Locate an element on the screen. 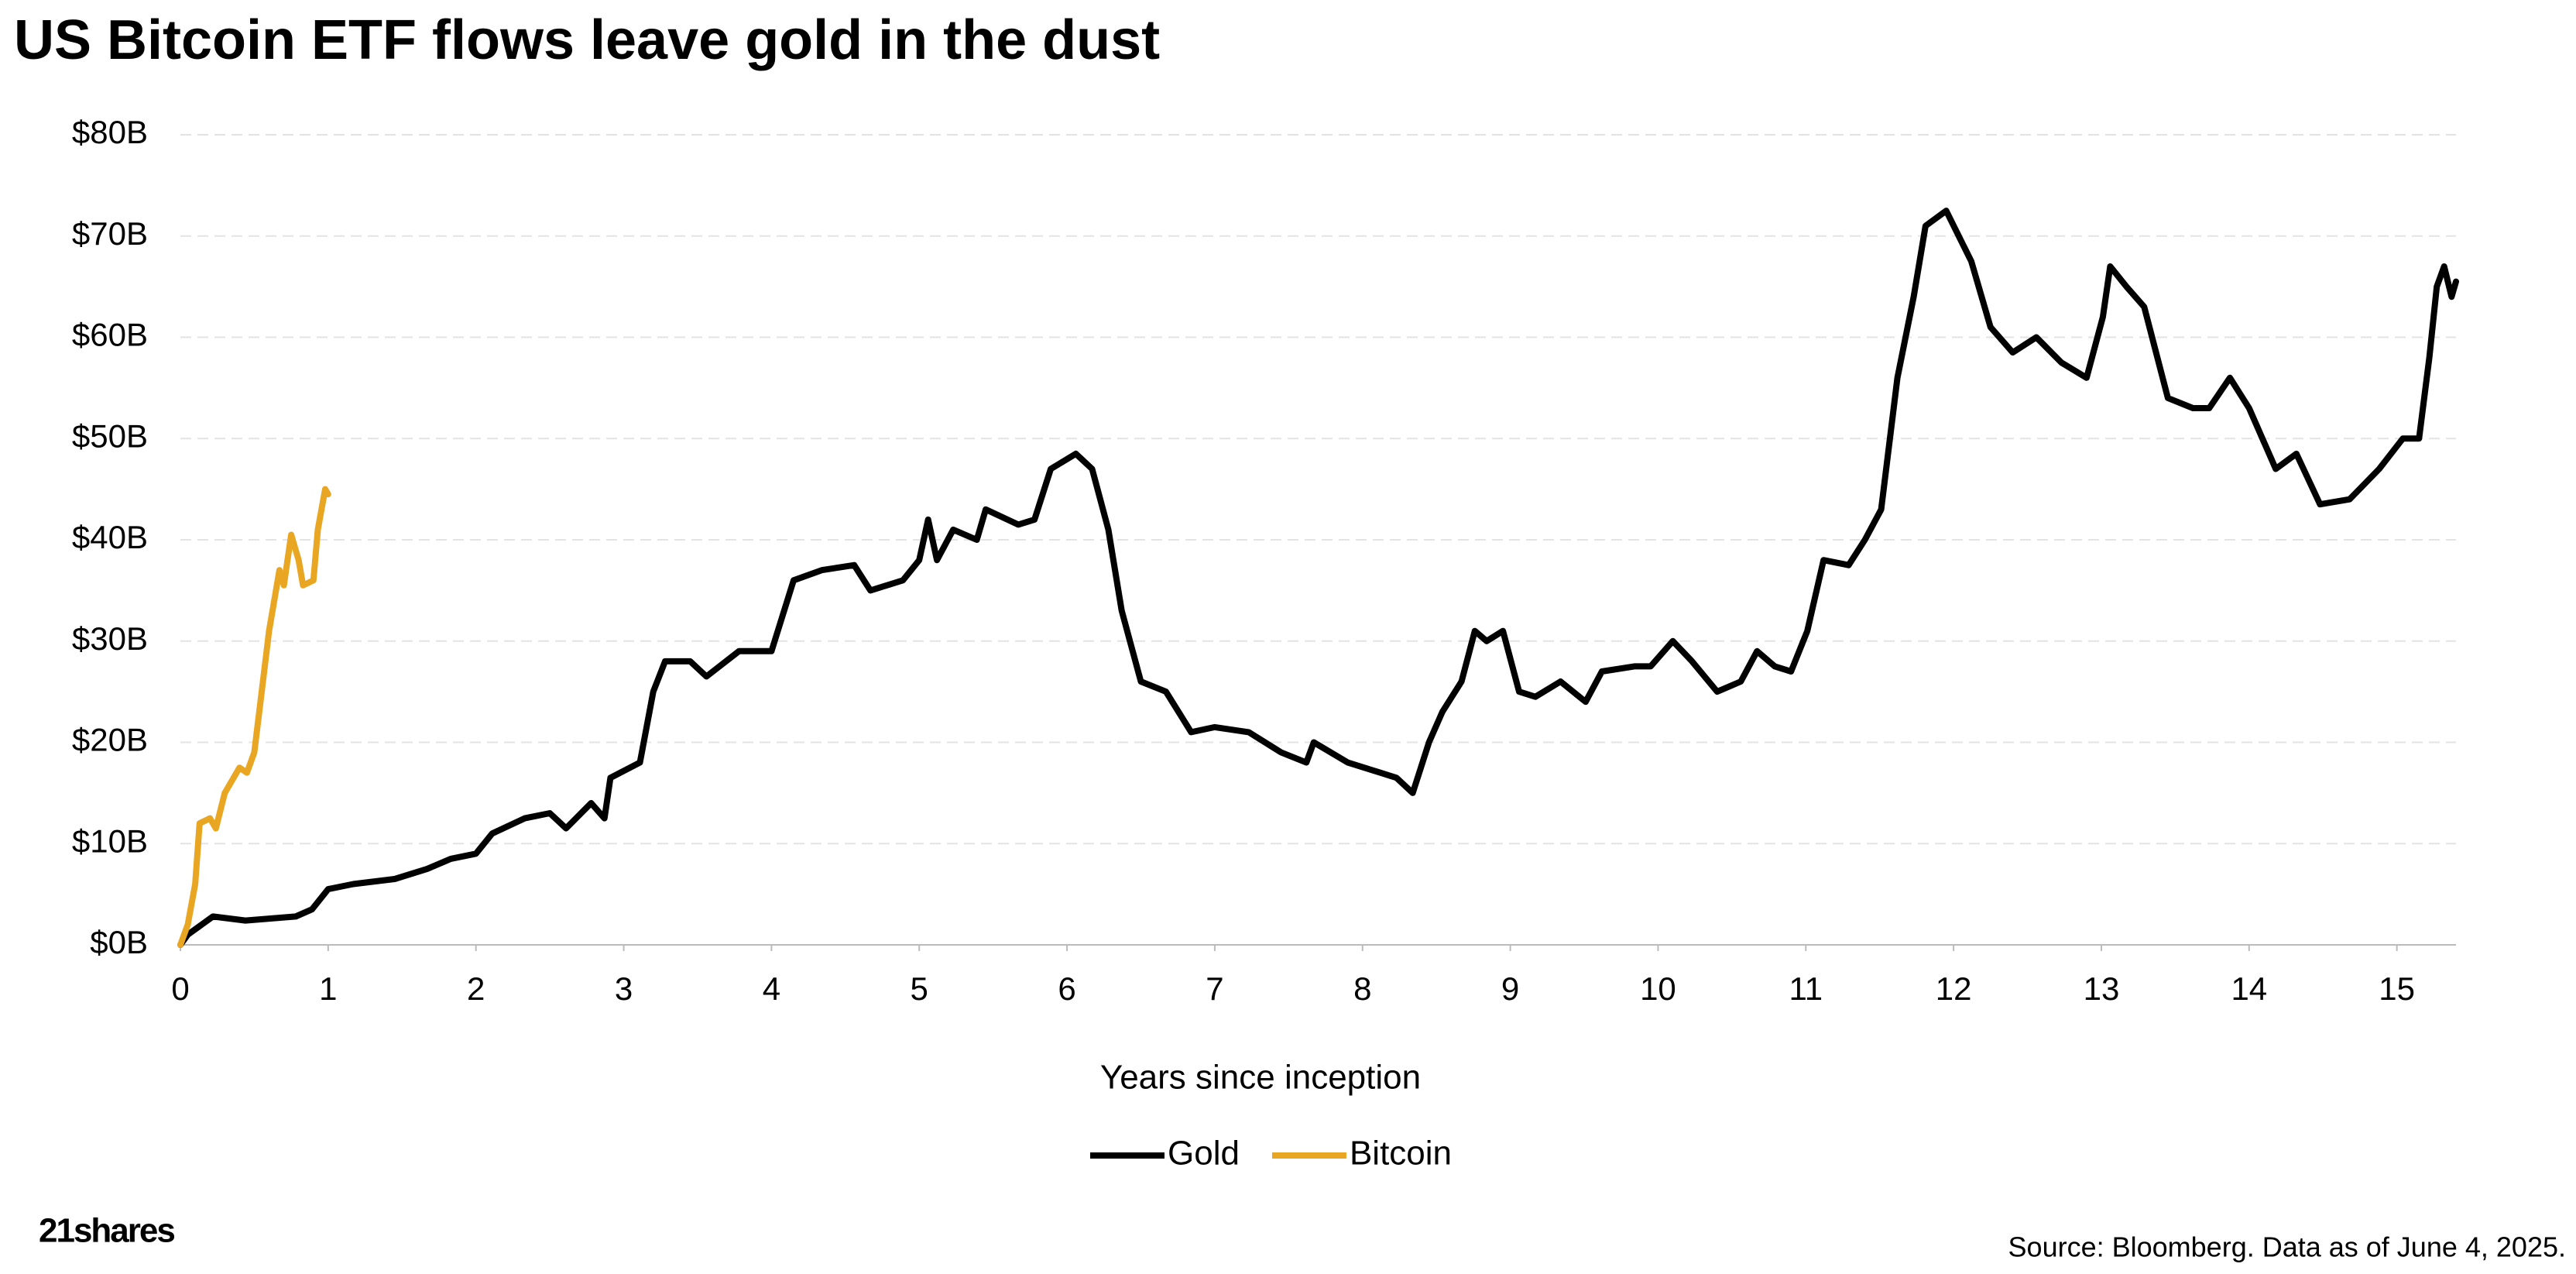 This screenshot has width=2576, height=1274. x-tick-label: 0 is located at coordinates (180, 988).